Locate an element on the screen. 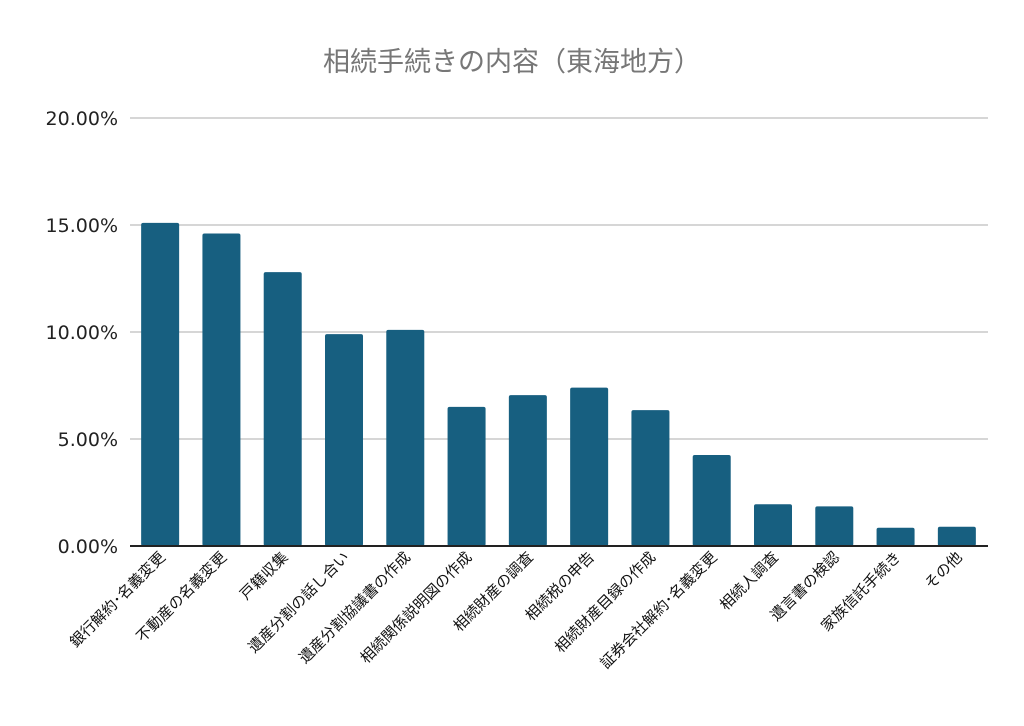 This screenshot has height=726, width=1024. chart-title: 相続手続きの内容（東海地方） is located at coordinates (512, 62).